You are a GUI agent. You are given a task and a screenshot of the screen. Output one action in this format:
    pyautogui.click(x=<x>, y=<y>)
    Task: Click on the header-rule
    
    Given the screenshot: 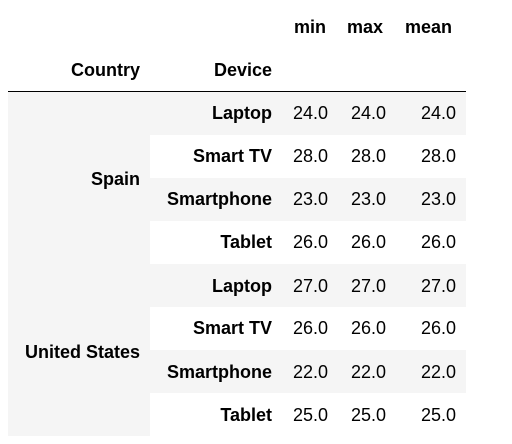 What is the action you would take?
    pyautogui.click(x=237, y=91)
    